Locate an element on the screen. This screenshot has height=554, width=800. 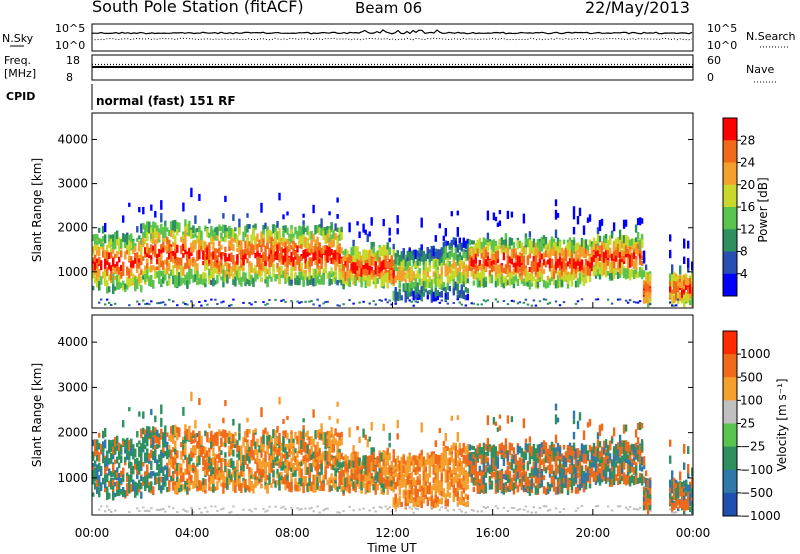
noise-left-tick-bottom: 10^0 is located at coordinates (70, 45).